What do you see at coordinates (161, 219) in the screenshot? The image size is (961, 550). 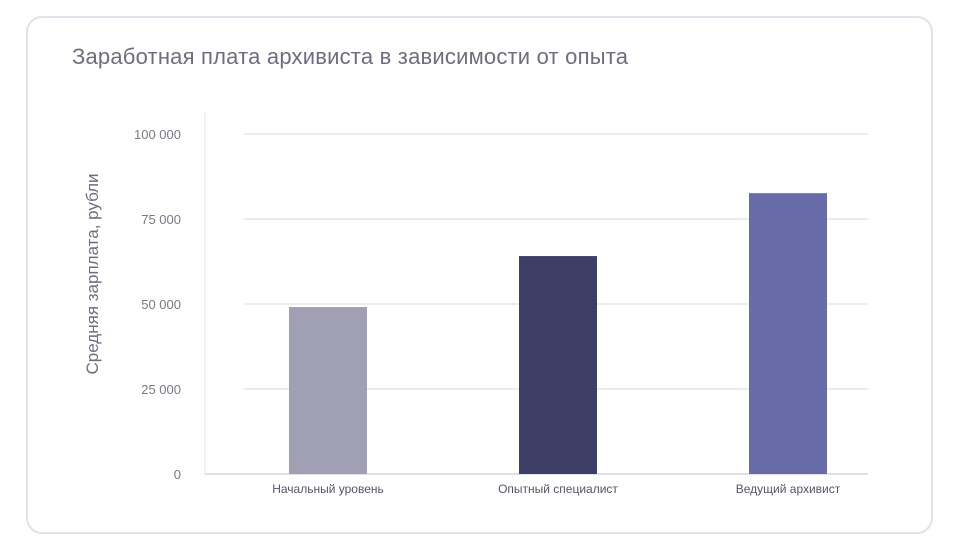 I see `y-tick-label: 75 000` at bounding box center [161, 219].